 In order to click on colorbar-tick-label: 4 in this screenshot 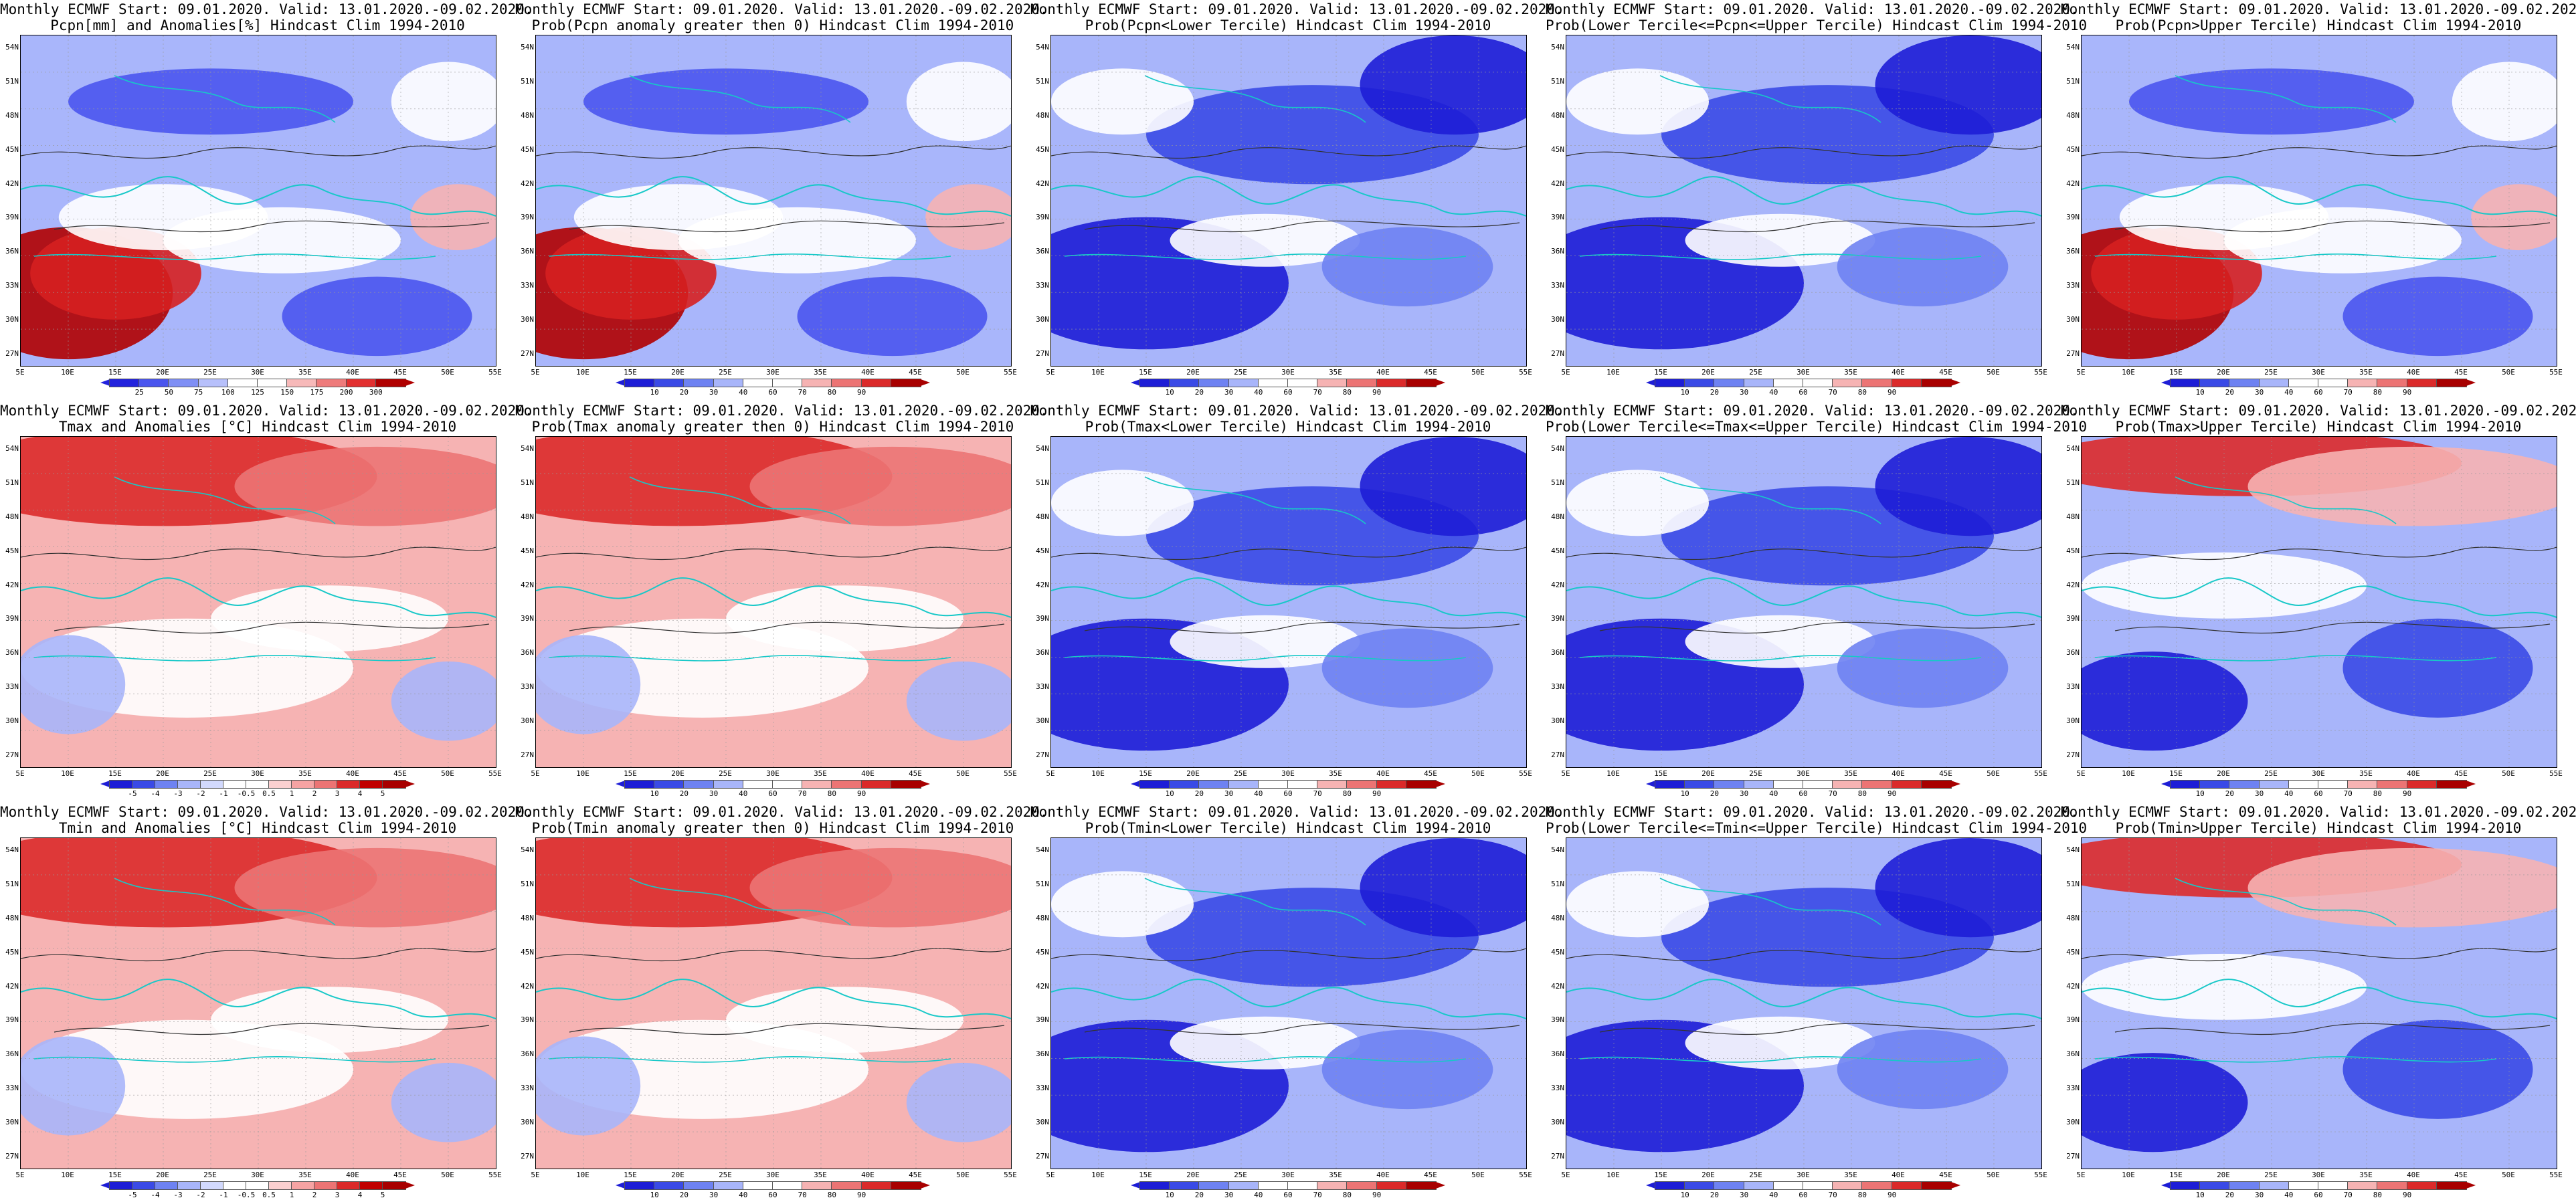, I will do `click(360, 1195)`.